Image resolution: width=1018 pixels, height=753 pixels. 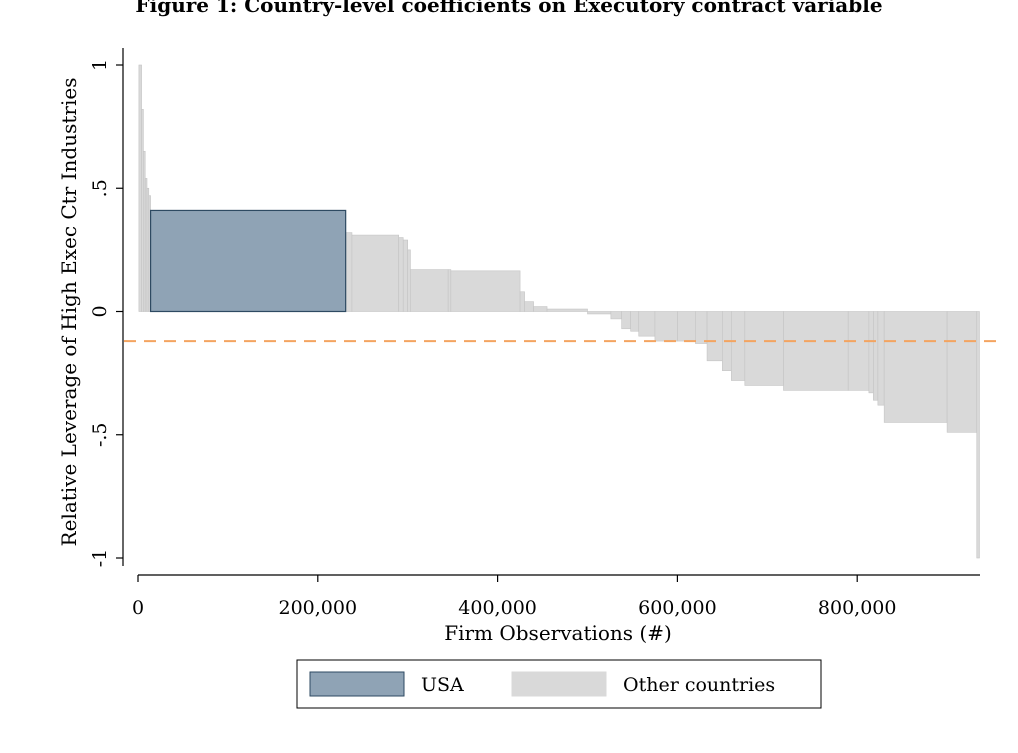 I want to click on x-ticks: 0 200,000 400,000 600,000 800,000, so click(x=514, y=597).